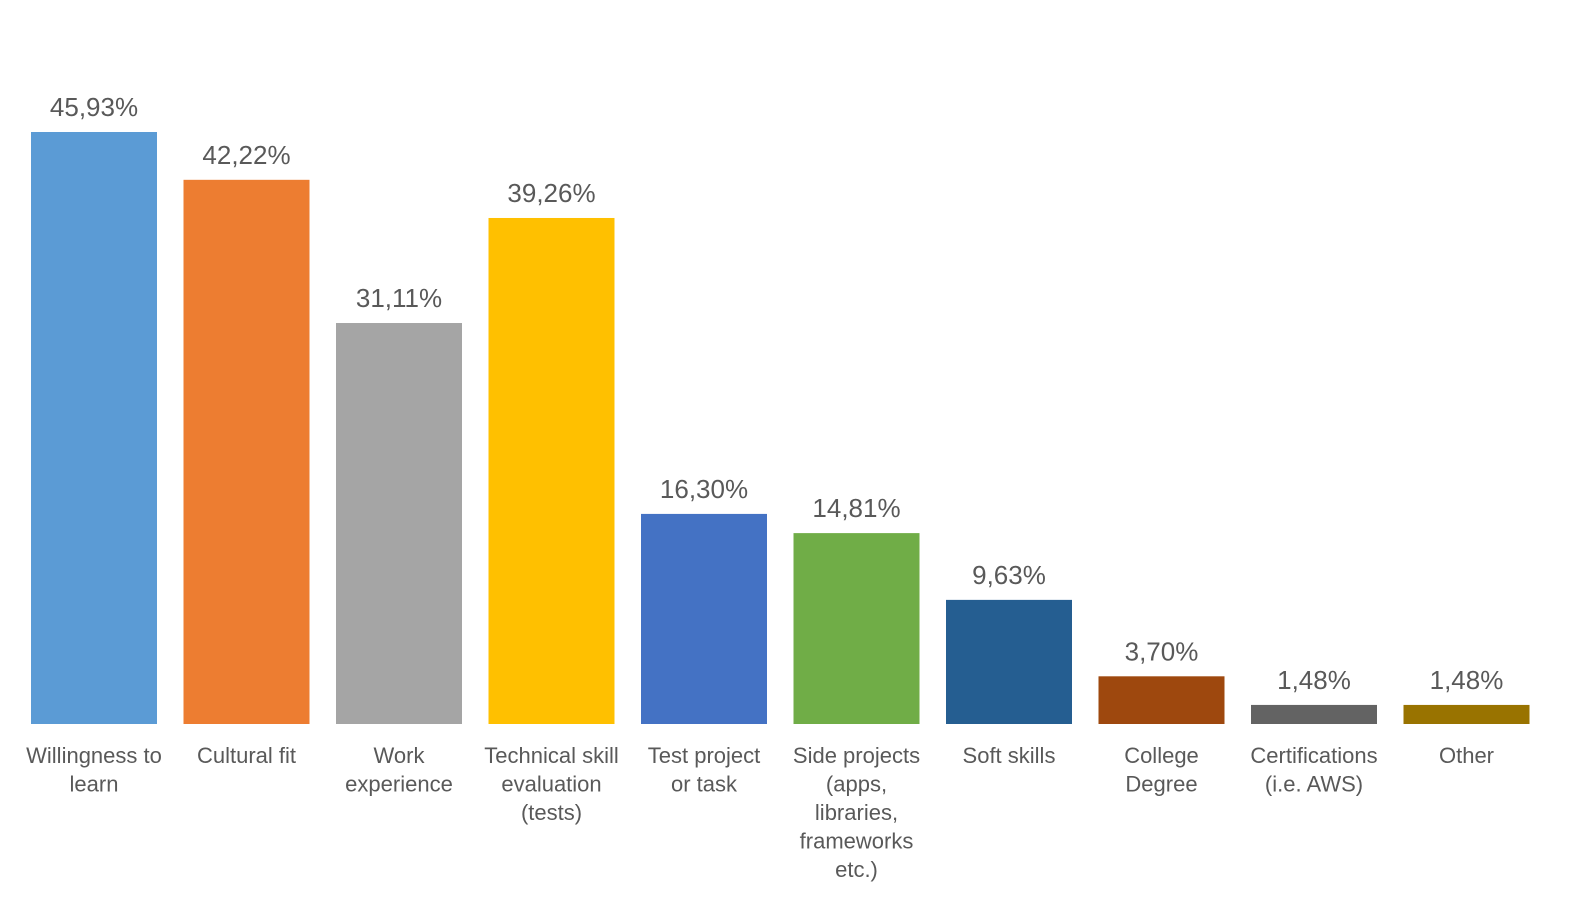 The width and height of the screenshot is (1592, 912). What do you see at coordinates (857, 841) in the screenshot?
I see `category-label: frameworks` at bounding box center [857, 841].